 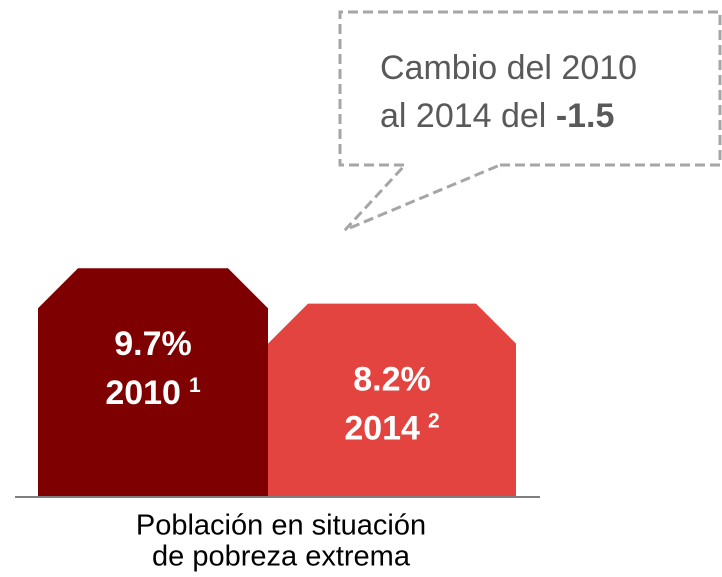 What do you see at coordinates (392, 380) in the screenshot?
I see `value-label: 8.2%` at bounding box center [392, 380].